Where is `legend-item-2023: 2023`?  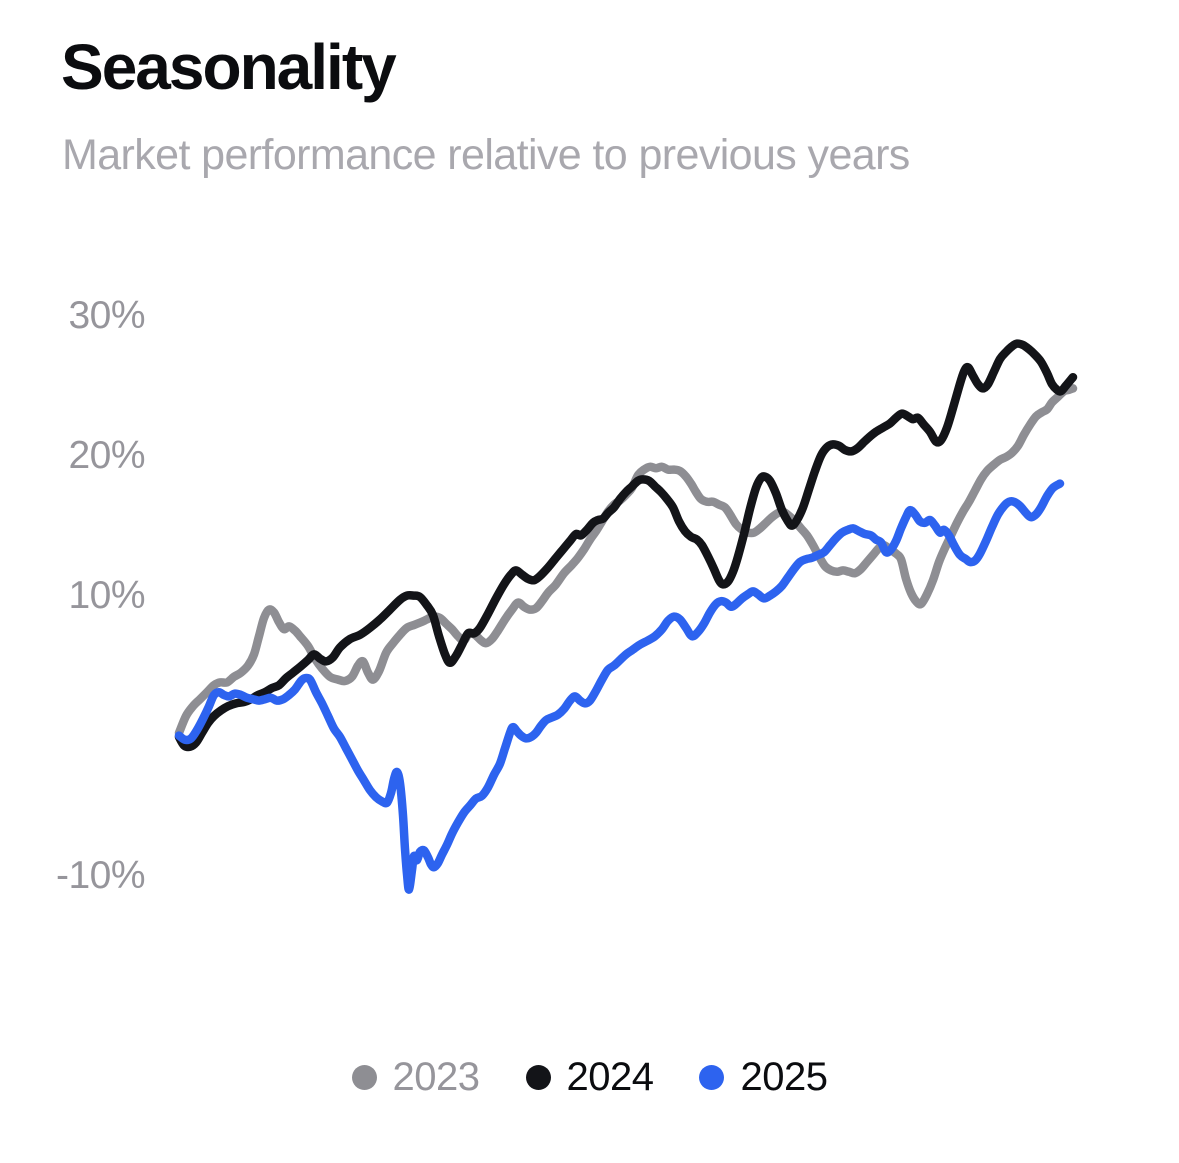
legend-item-2023: 2023 is located at coordinates (415, 1077).